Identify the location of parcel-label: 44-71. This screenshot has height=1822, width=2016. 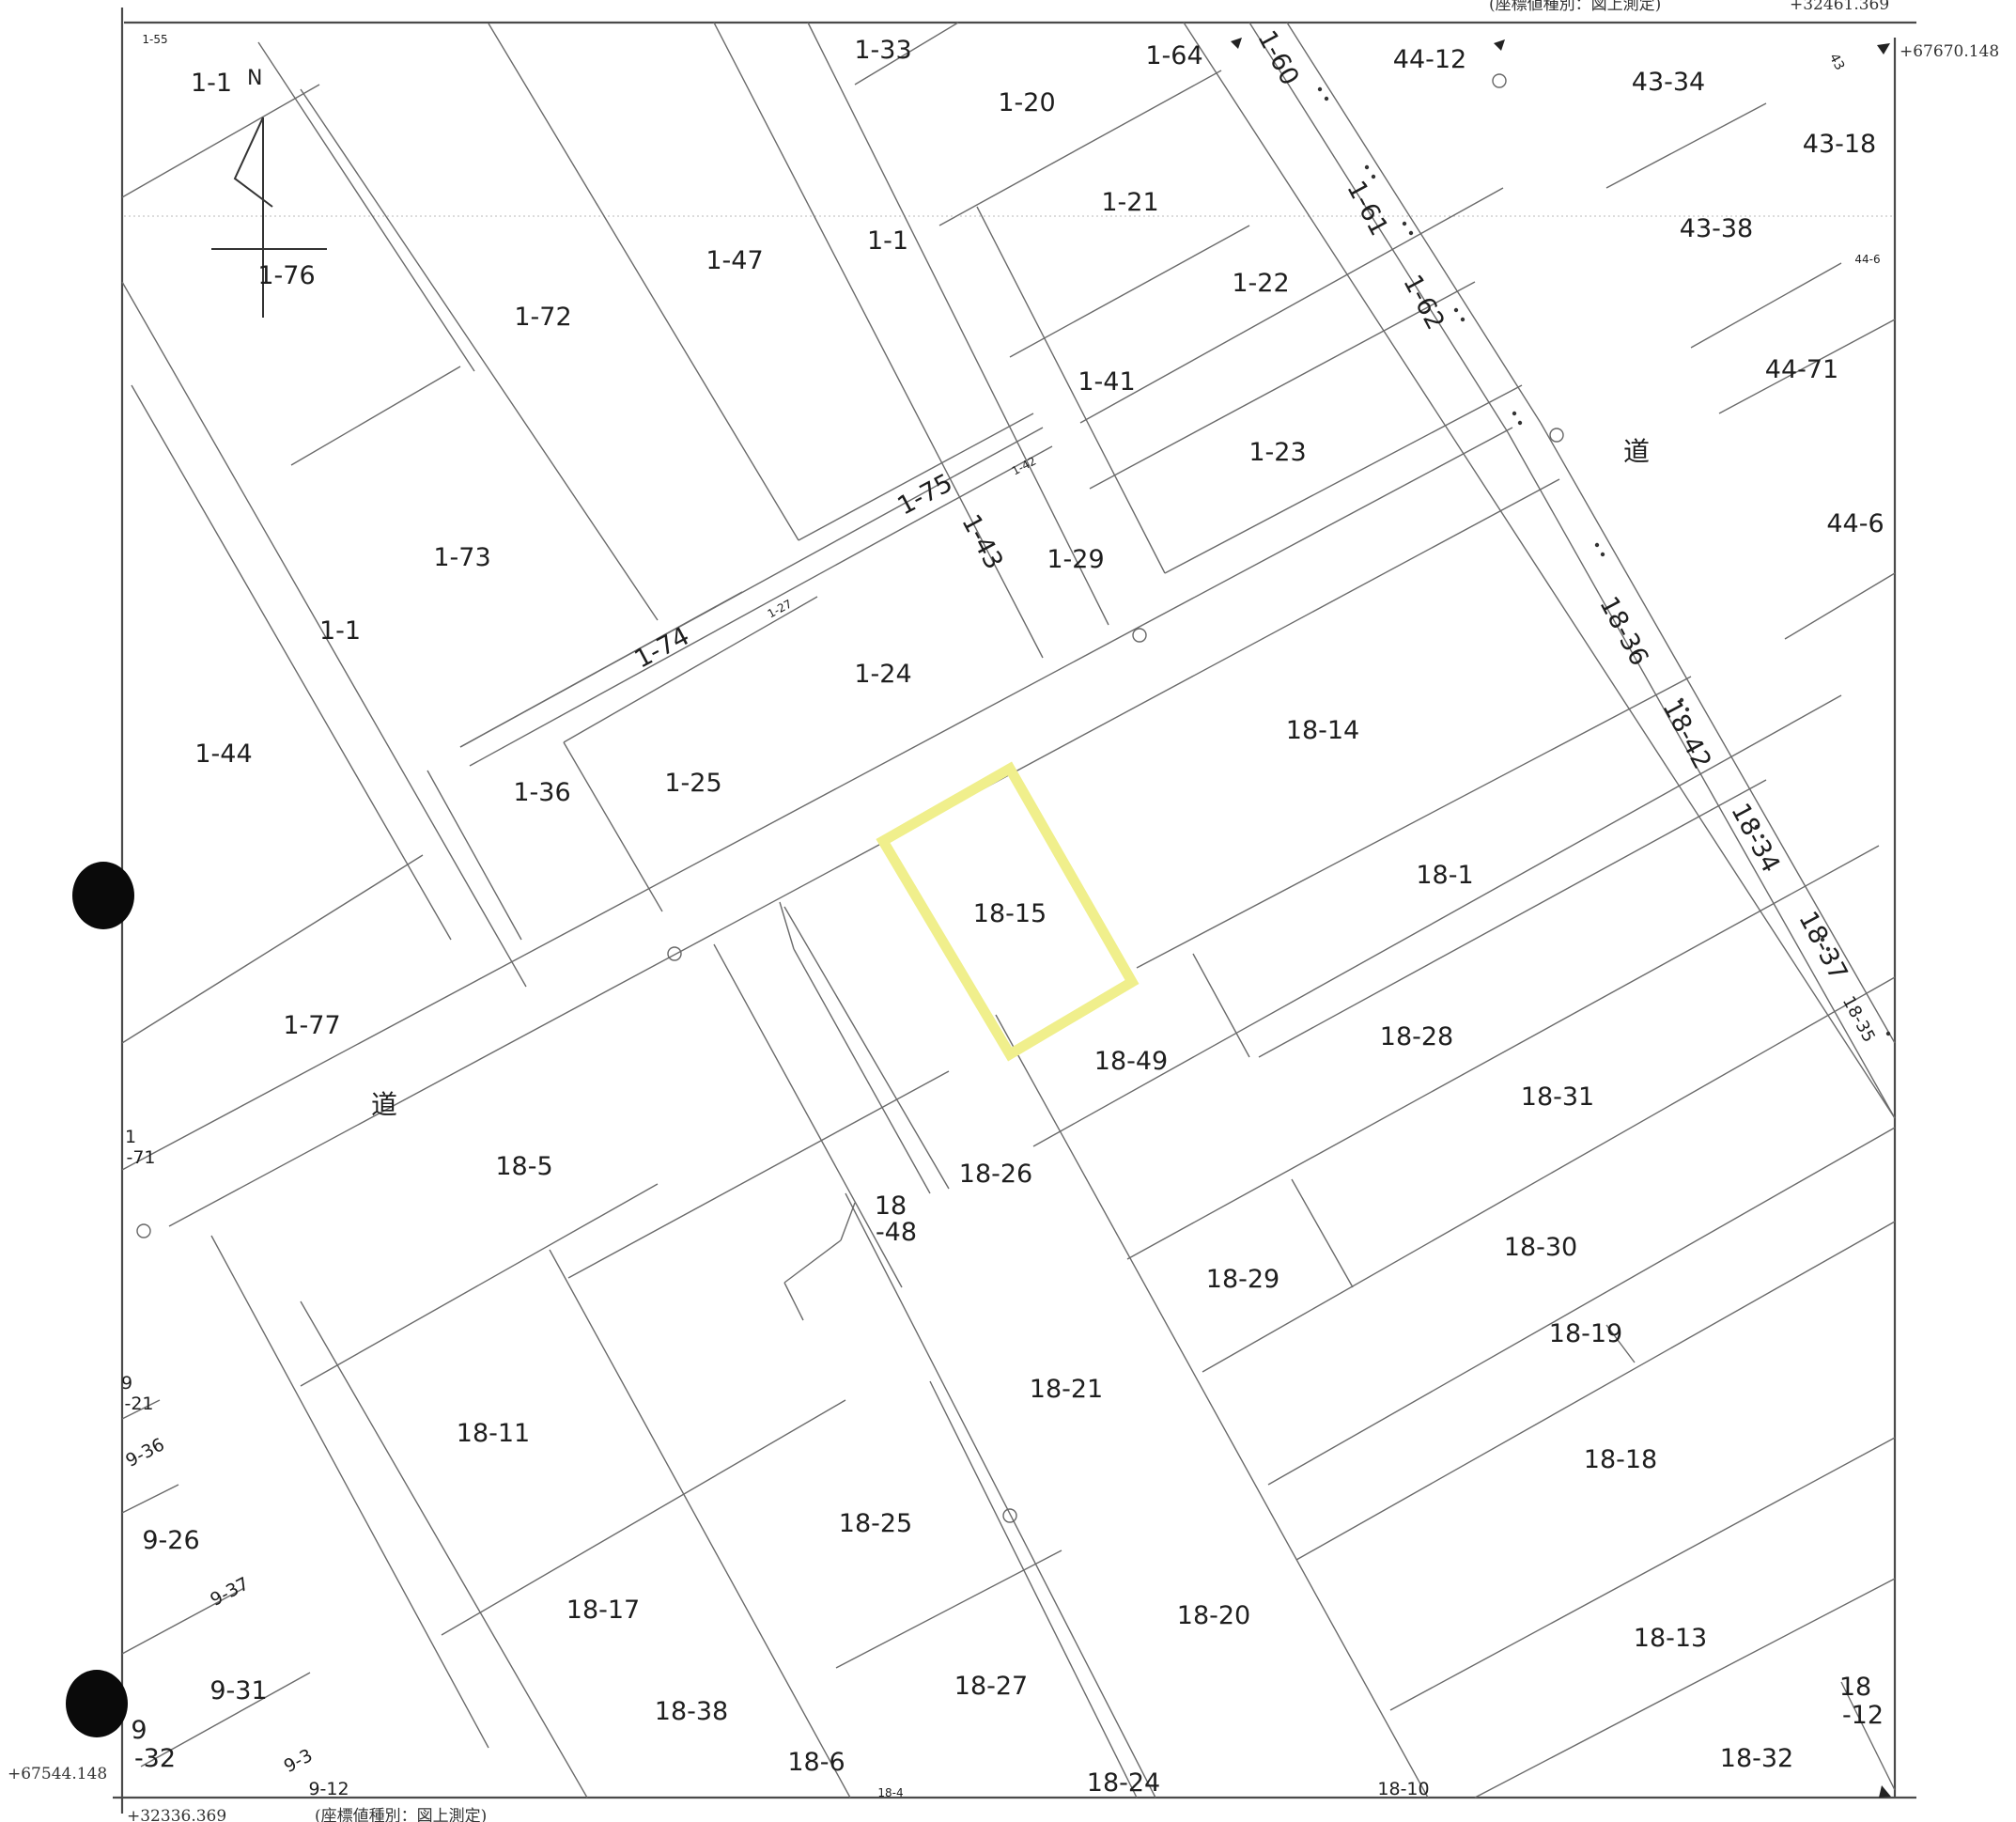
(1801, 369).